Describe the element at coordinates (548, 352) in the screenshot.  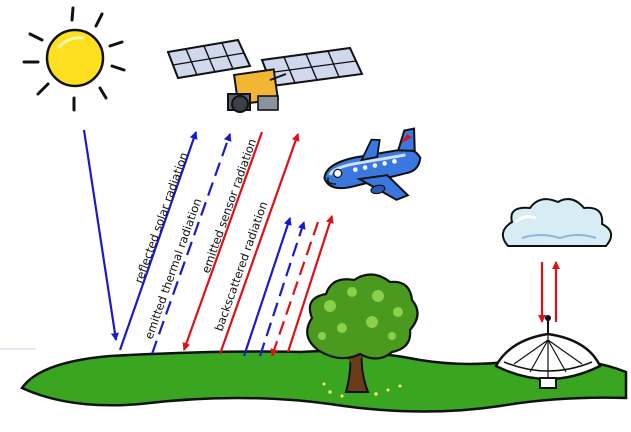
I see `radar-dish-icon` at that location.